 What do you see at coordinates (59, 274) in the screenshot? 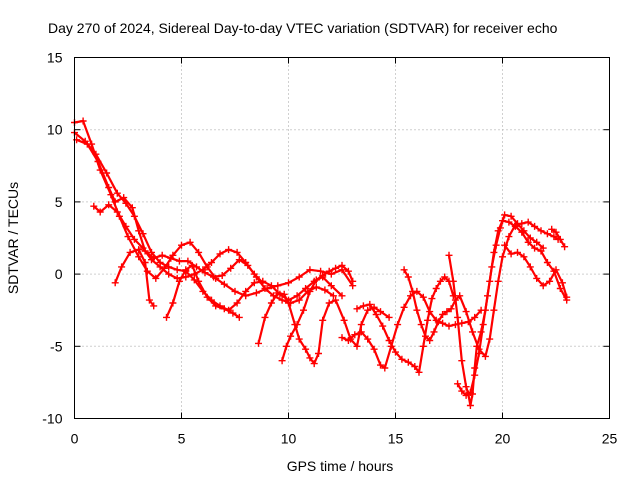
I see `y-tick-label: 0` at bounding box center [59, 274].